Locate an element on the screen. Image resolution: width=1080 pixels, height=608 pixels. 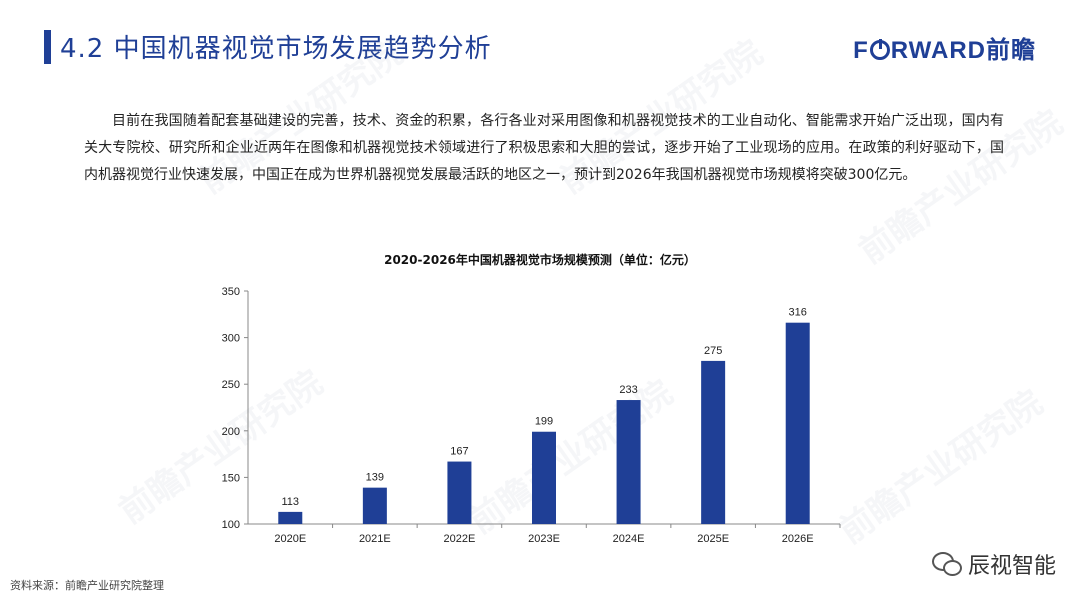
wechat-icon is located at coordinates (946, 564).